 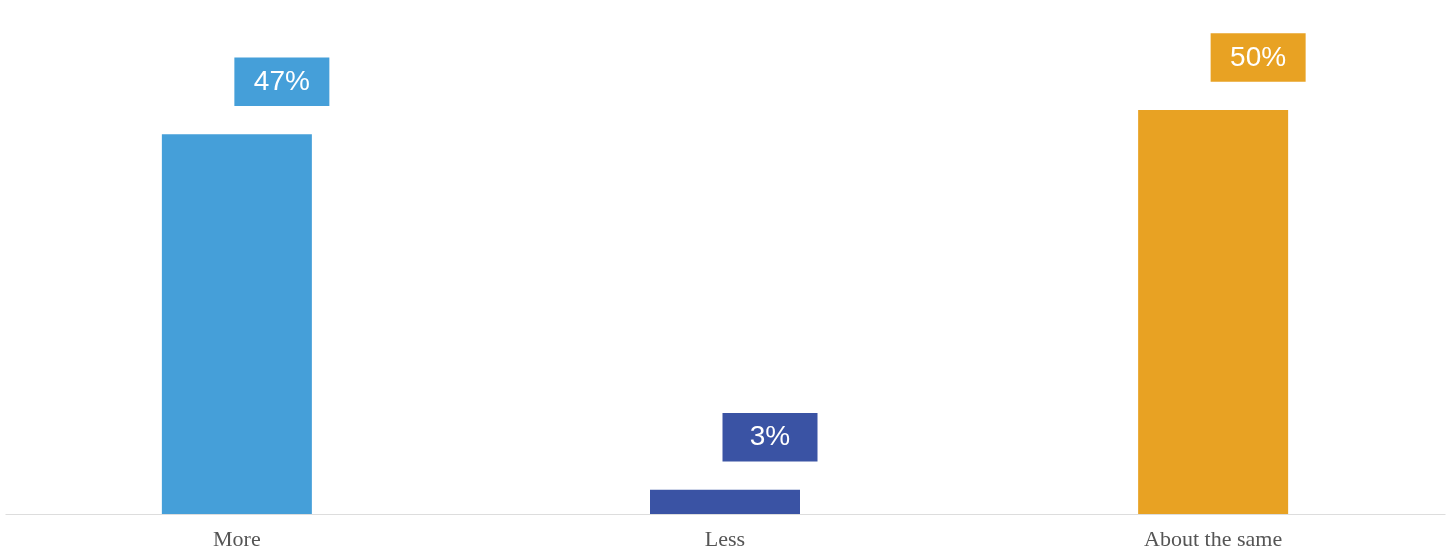 What do you see at coordinates (237, 538) in the screenshot?
I see `x-tick-label: More` at bounding box center [237, 538].